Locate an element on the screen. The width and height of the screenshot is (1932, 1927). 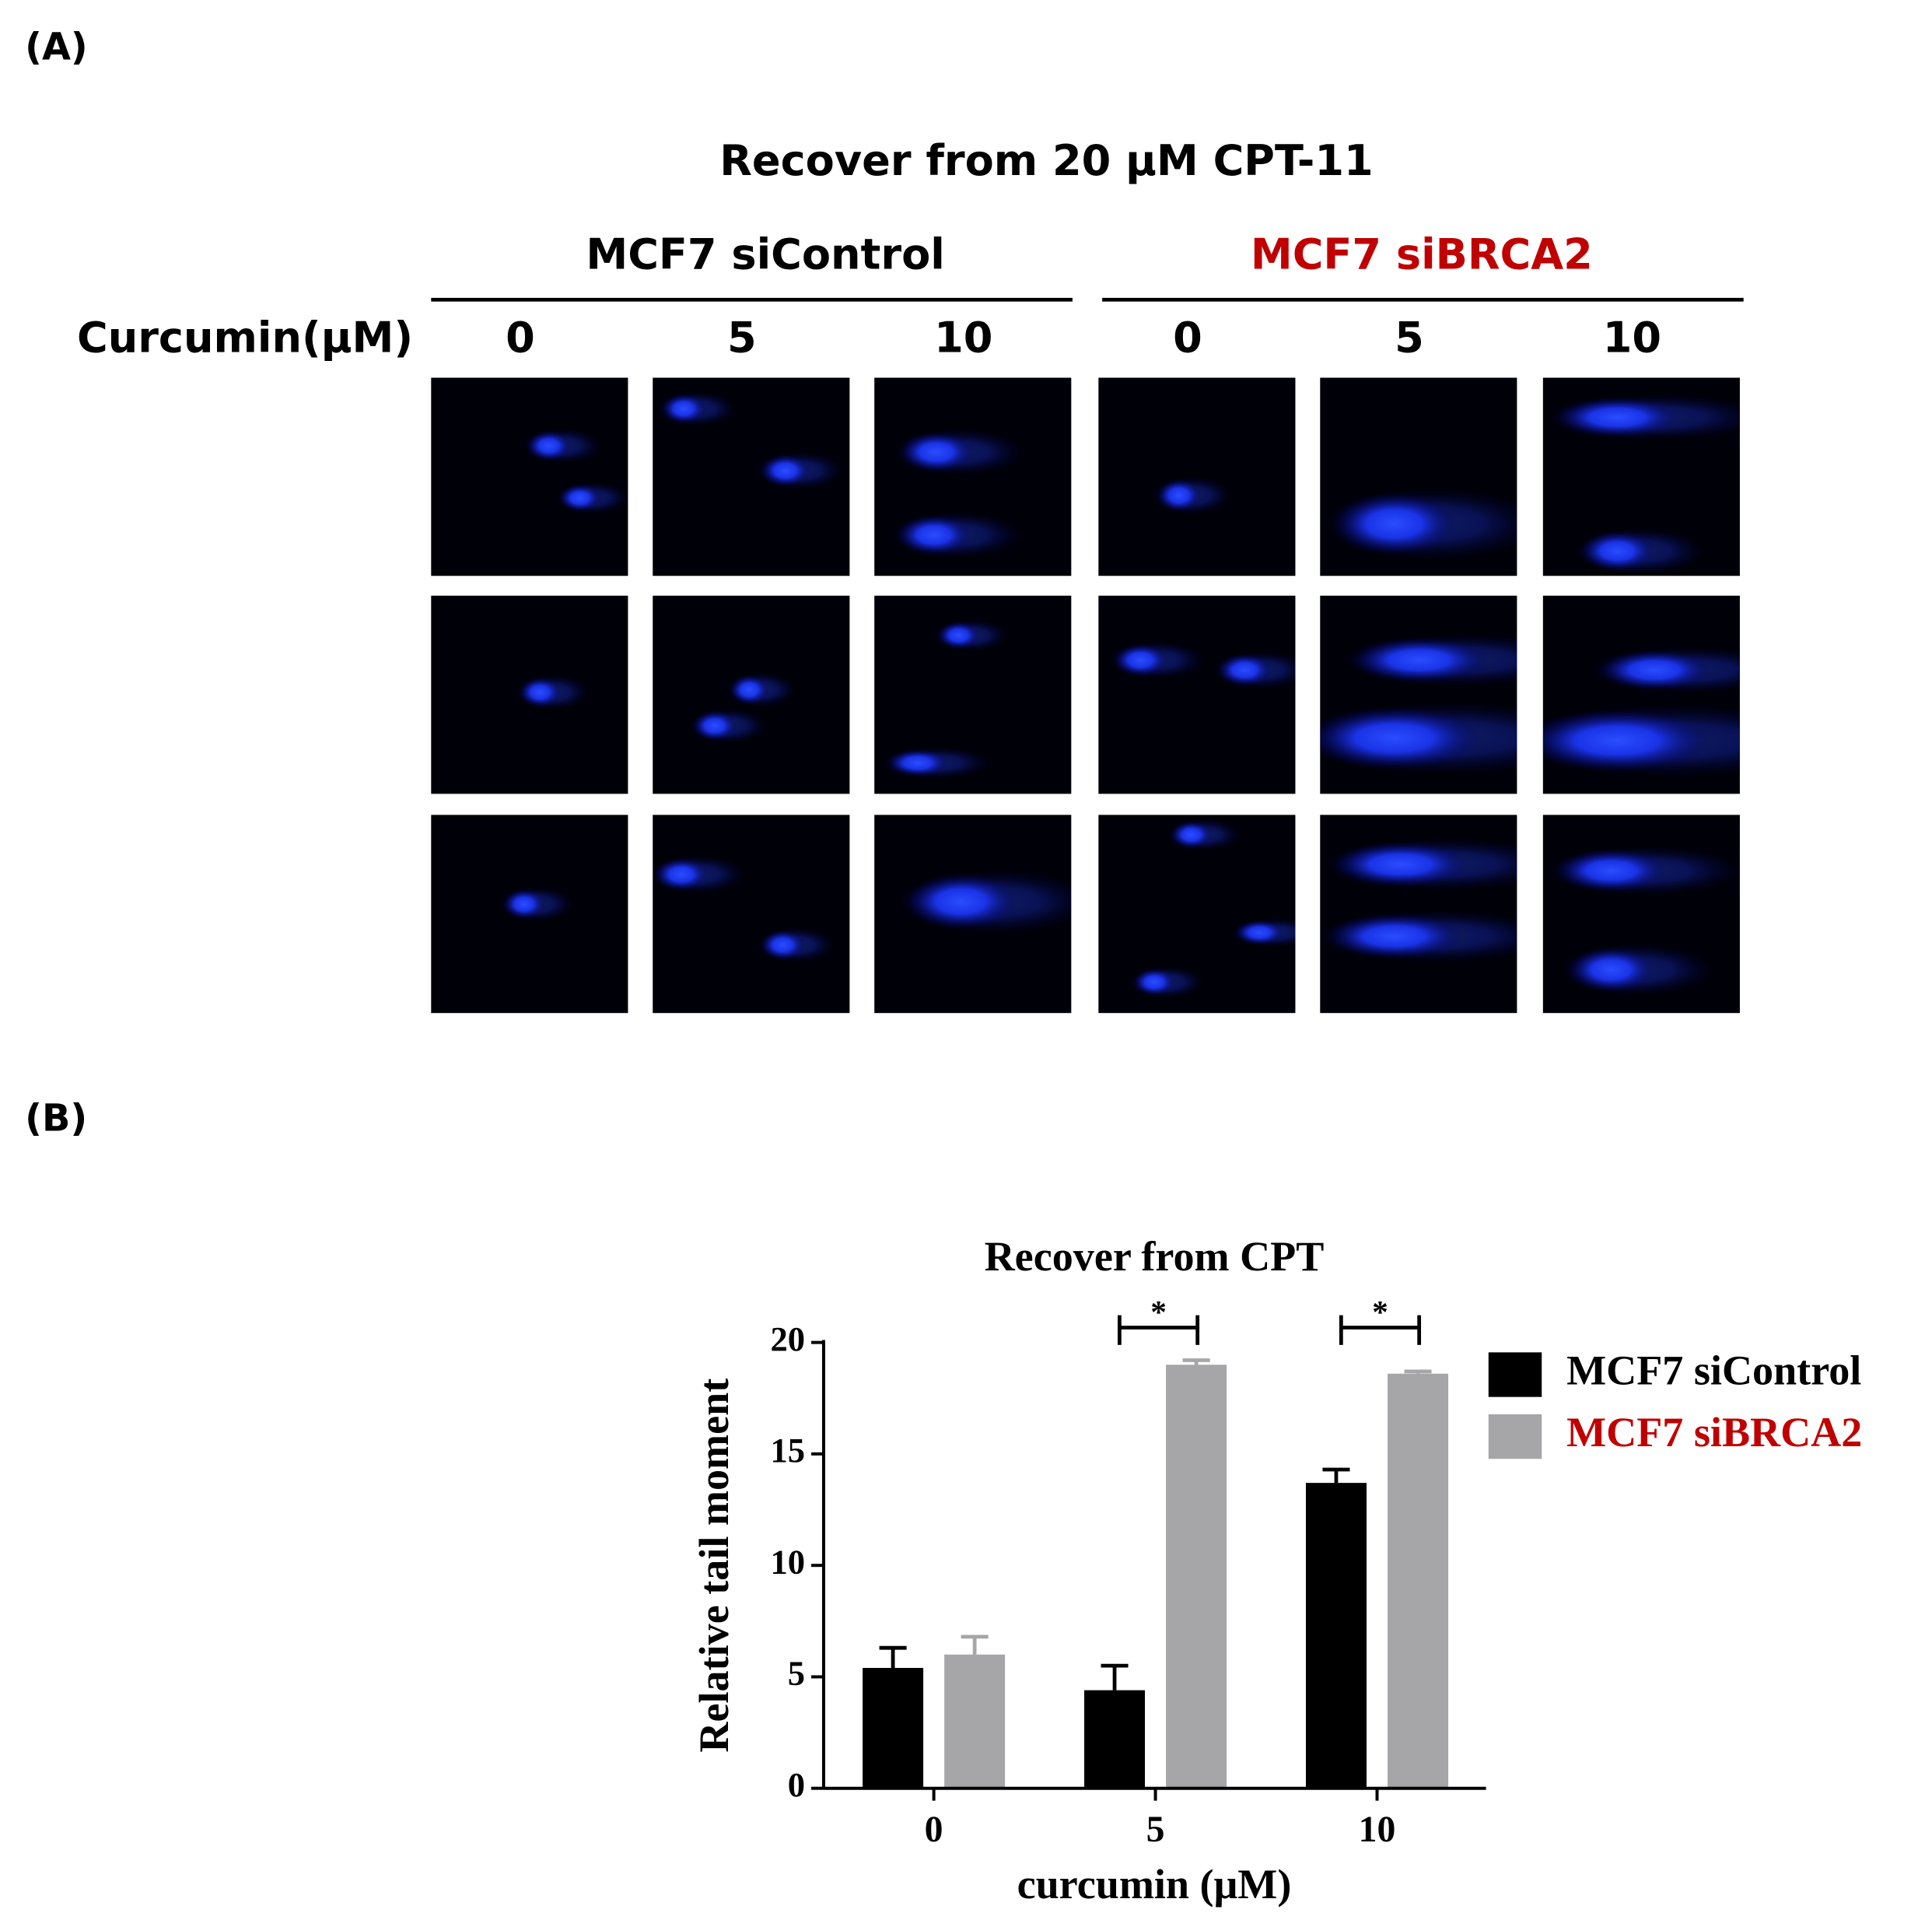
chart-title: Recover from CPT is located at coordinates (1155, 1256).